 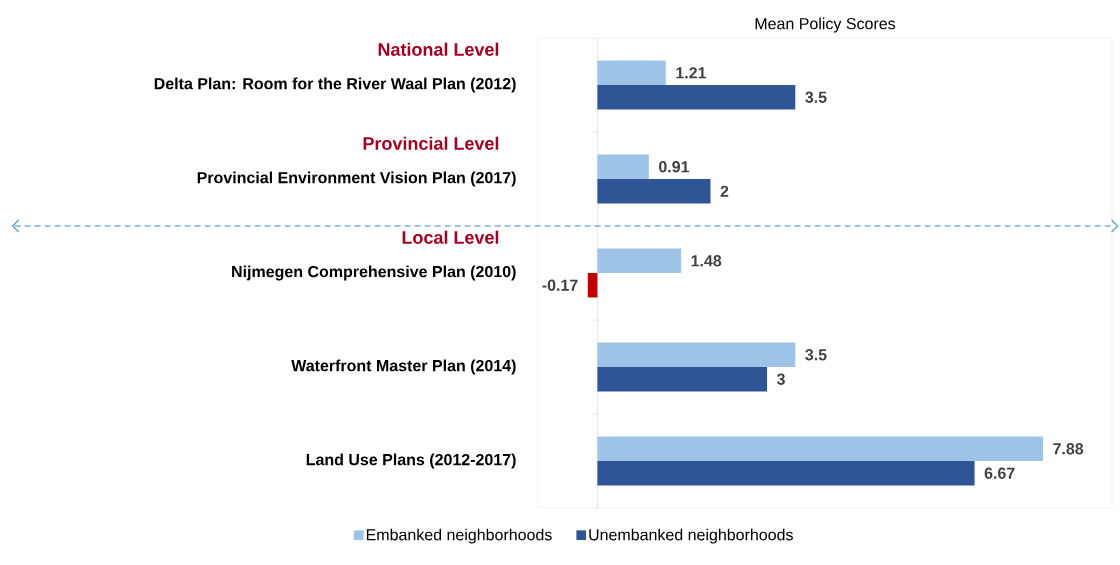 I want to click on text: National Level, so click(x=438, y=49).